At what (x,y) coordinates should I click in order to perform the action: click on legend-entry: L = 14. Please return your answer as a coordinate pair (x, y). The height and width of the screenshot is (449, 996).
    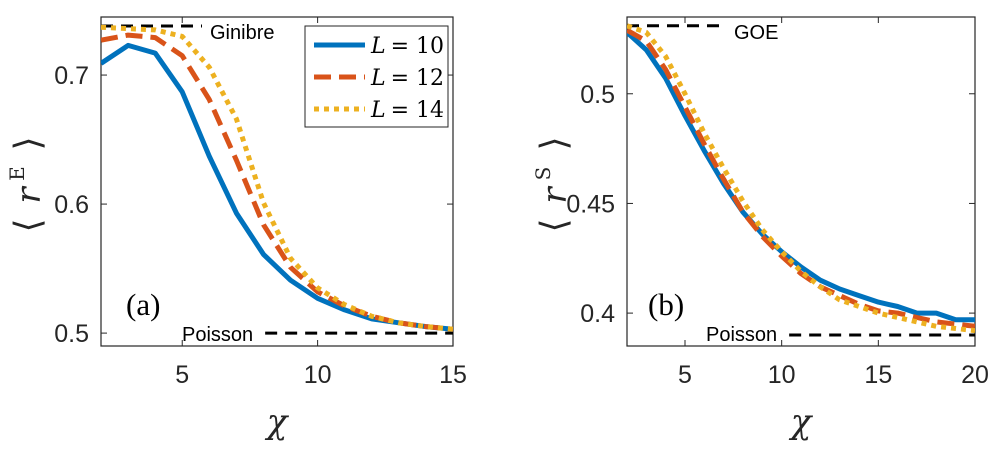
    Looking at the image, I should click on (407, 110).